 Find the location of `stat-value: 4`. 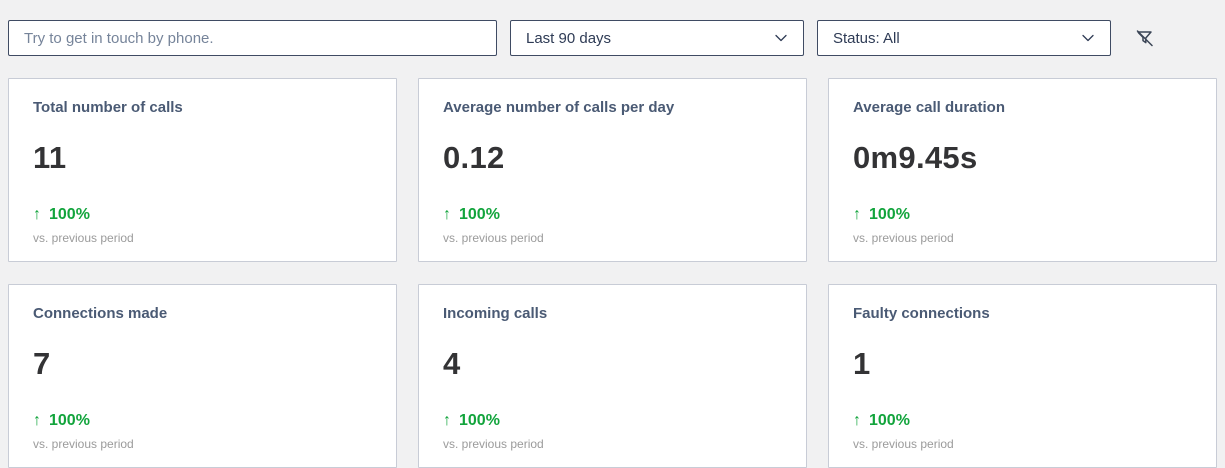

stat-value: 4 is located at coordinates (452, 363).